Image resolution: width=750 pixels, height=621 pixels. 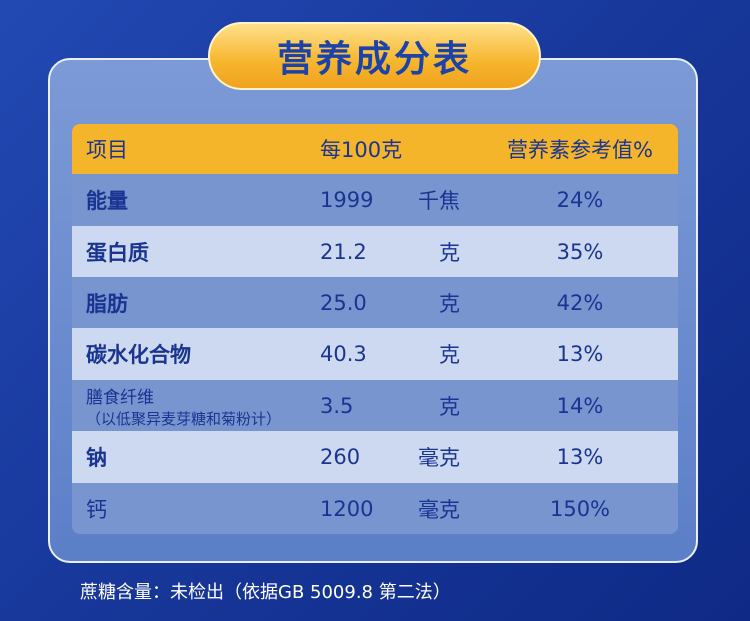 I want to click on header-cell: 营养素参考值%, so click(x=580, y=150).